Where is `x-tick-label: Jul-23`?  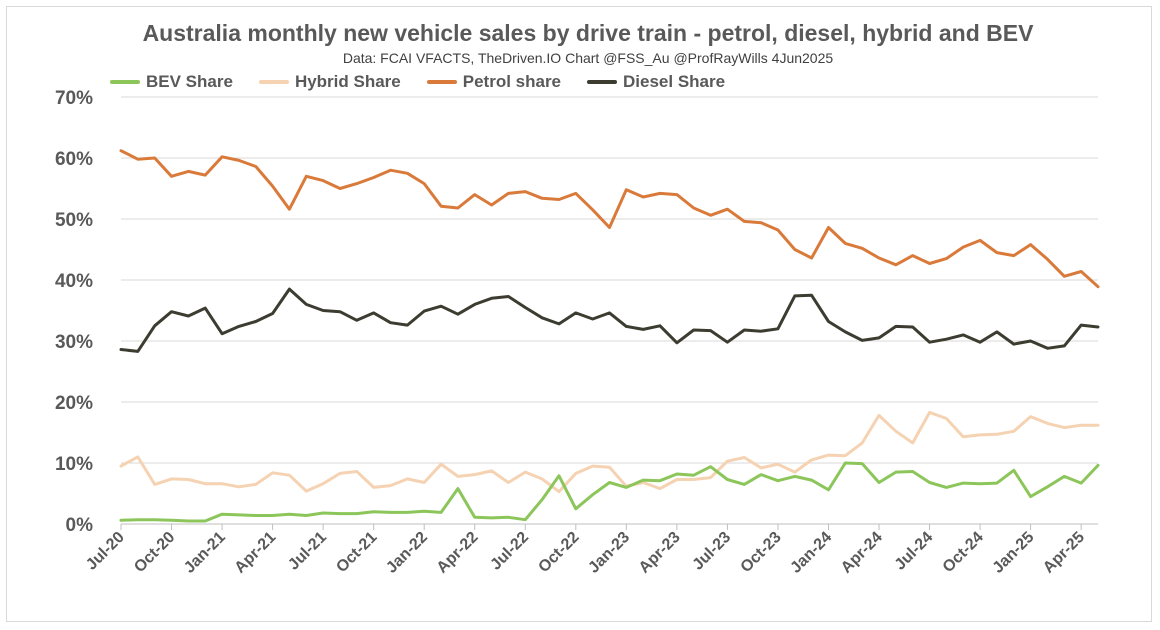
x-tick-label: Jul-23 is located at coordinates (712, 551).